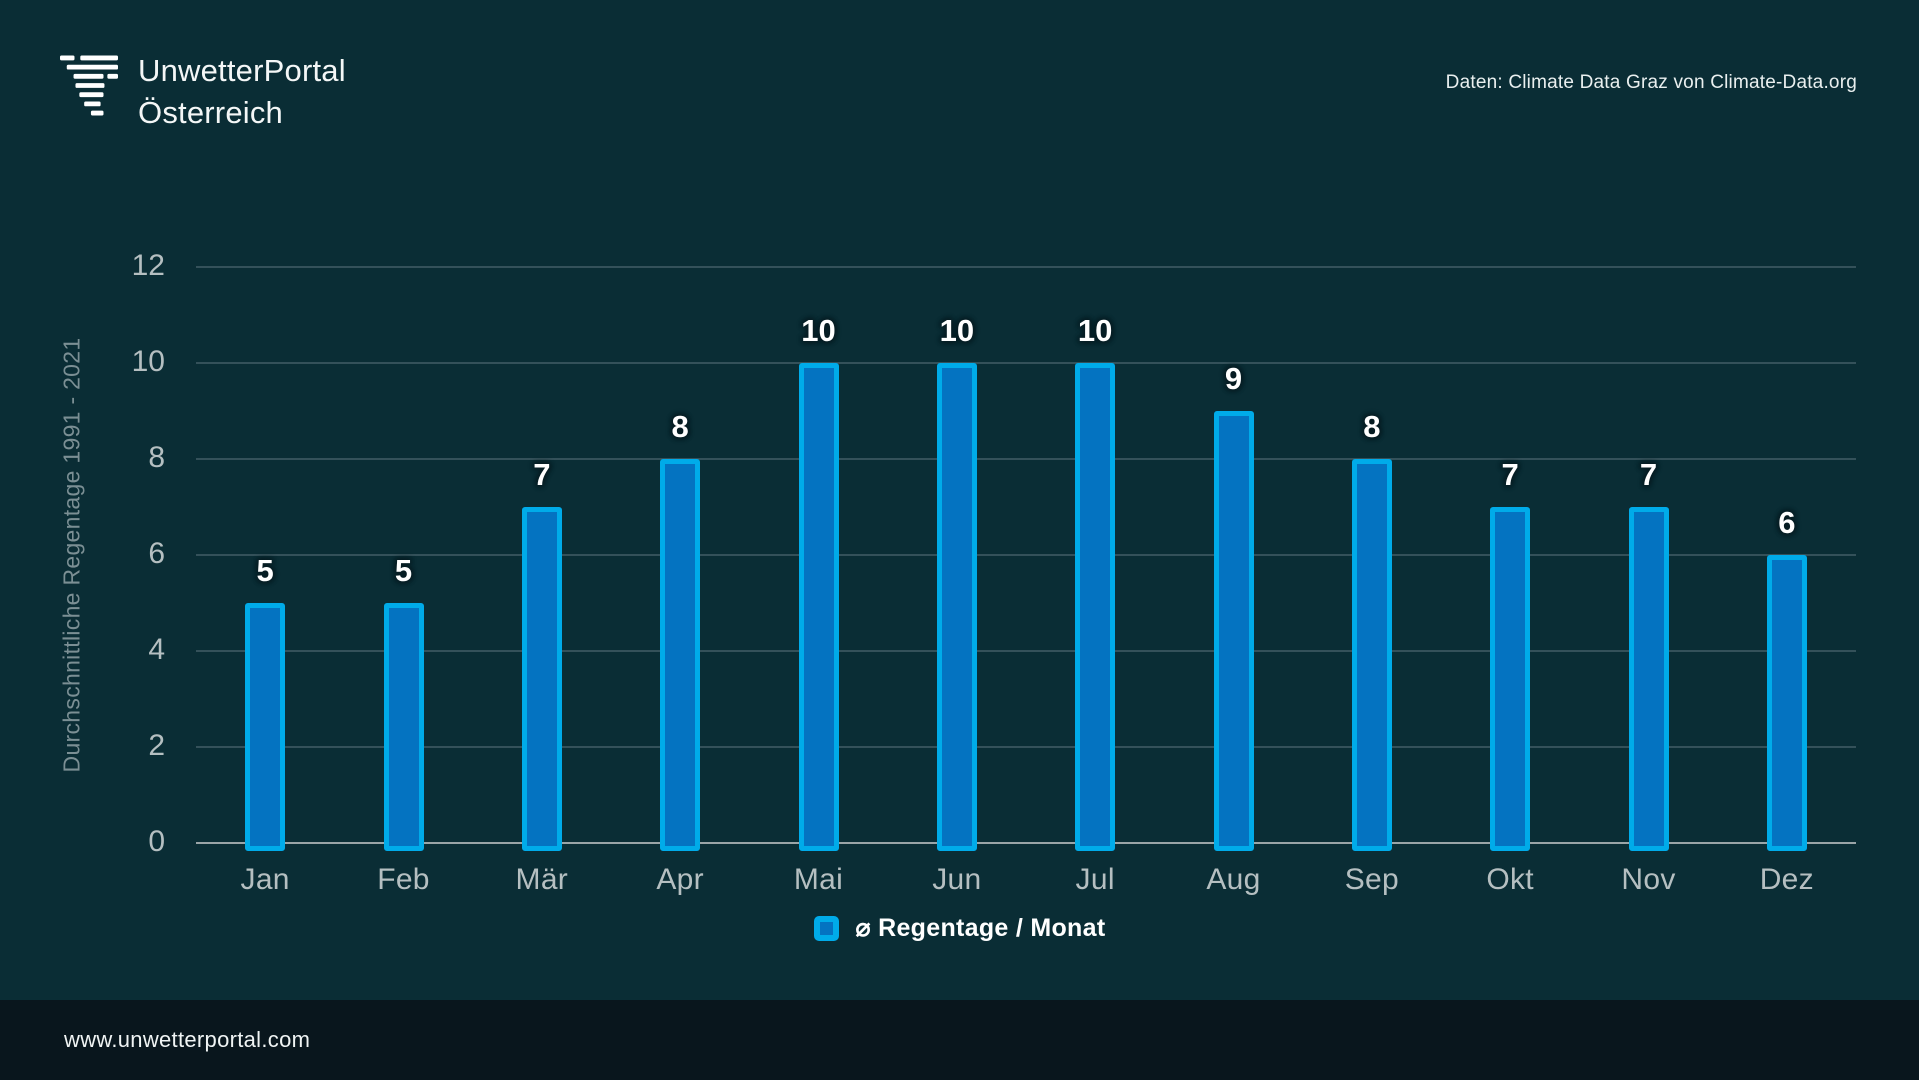 The width and height of the screenshot is (1919, 1080). I want to click on x-tick-label: Mai, so click(818, 879).